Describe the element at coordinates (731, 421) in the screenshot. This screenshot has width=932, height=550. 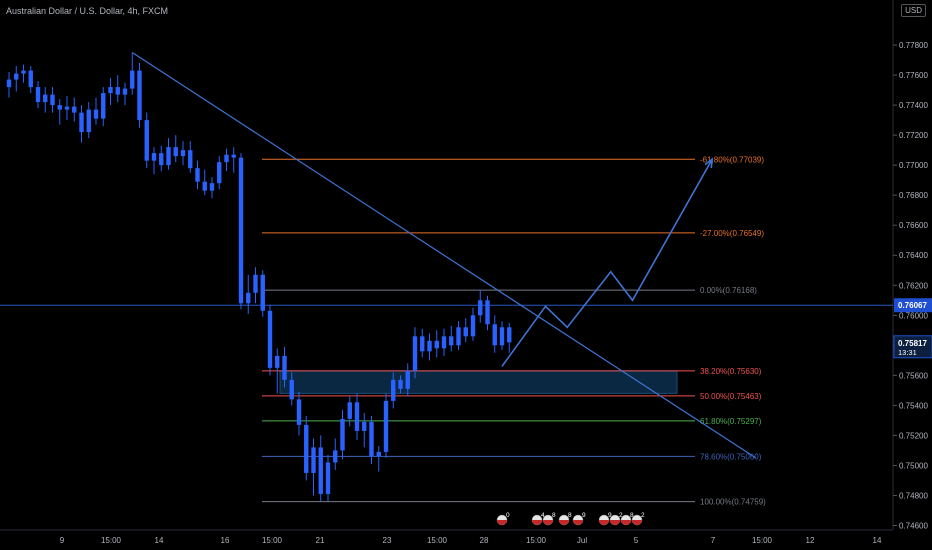
I see `fib-level-label: 61.80%(0.75297)` at that location.